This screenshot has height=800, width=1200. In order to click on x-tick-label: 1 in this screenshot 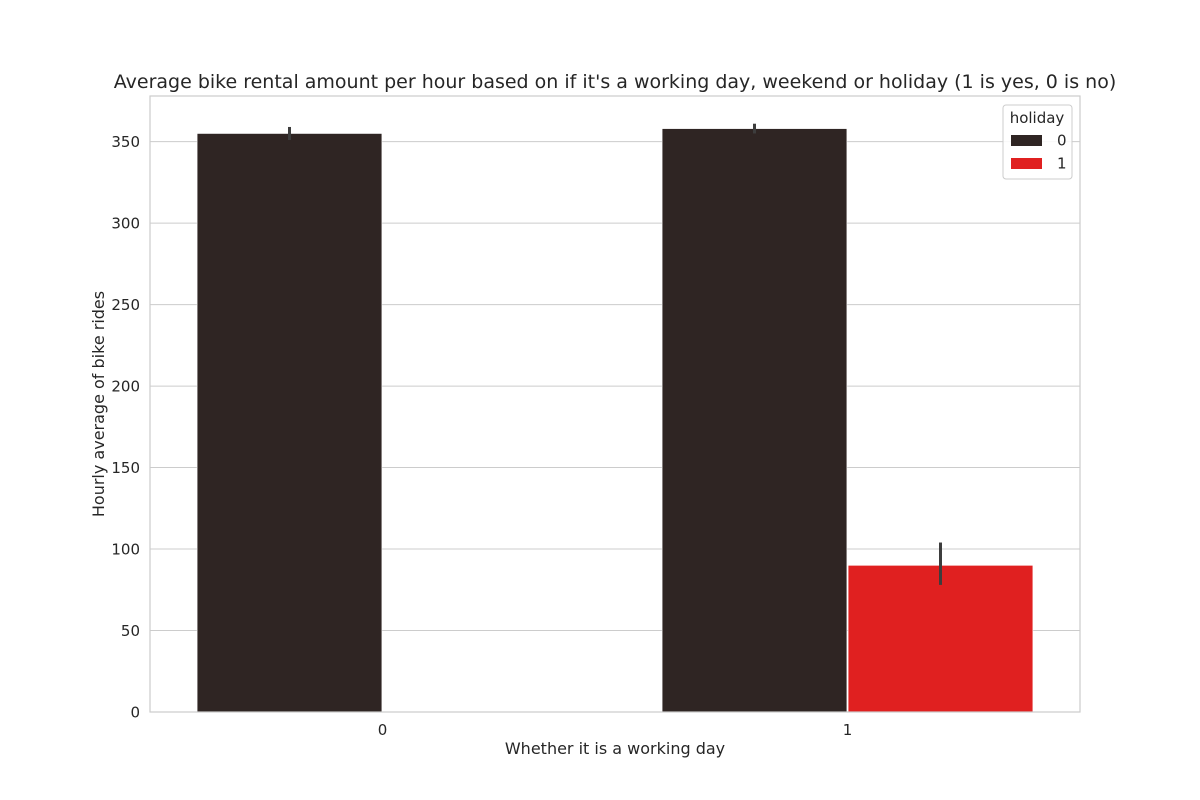, I will do `click(848, 730)`.